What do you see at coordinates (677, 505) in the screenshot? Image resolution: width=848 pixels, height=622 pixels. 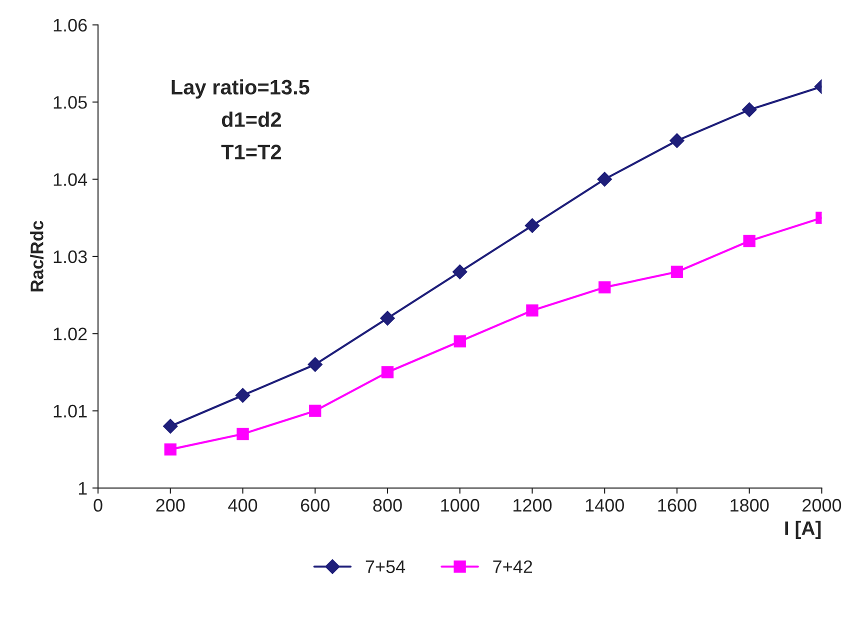 I see `x-tick-label: 1600` at bounding box center [677, 505].